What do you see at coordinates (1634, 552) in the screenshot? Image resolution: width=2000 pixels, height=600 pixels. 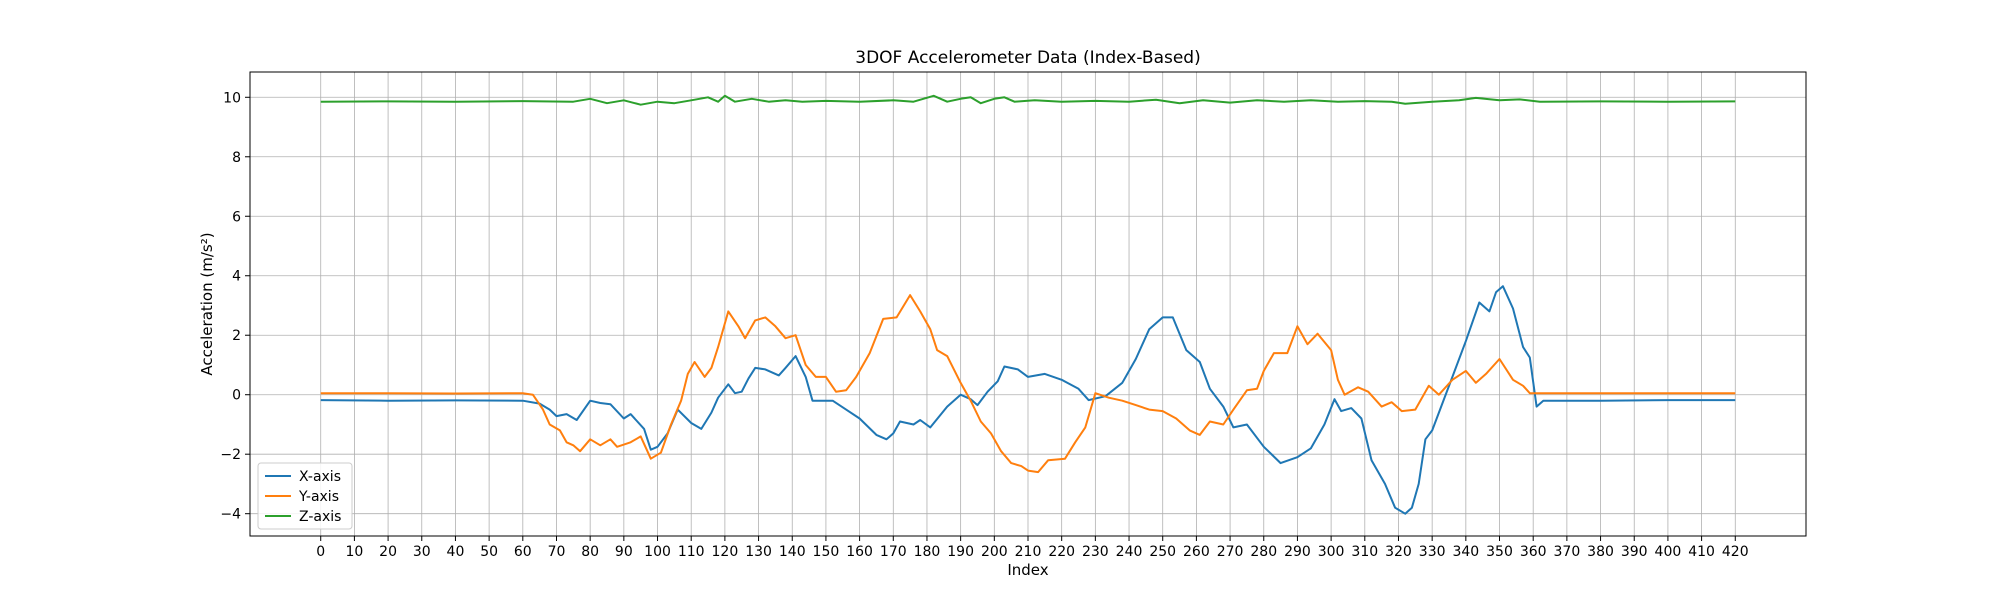 I see `x-tick-label: 390` at bounding box center [1634, 552].